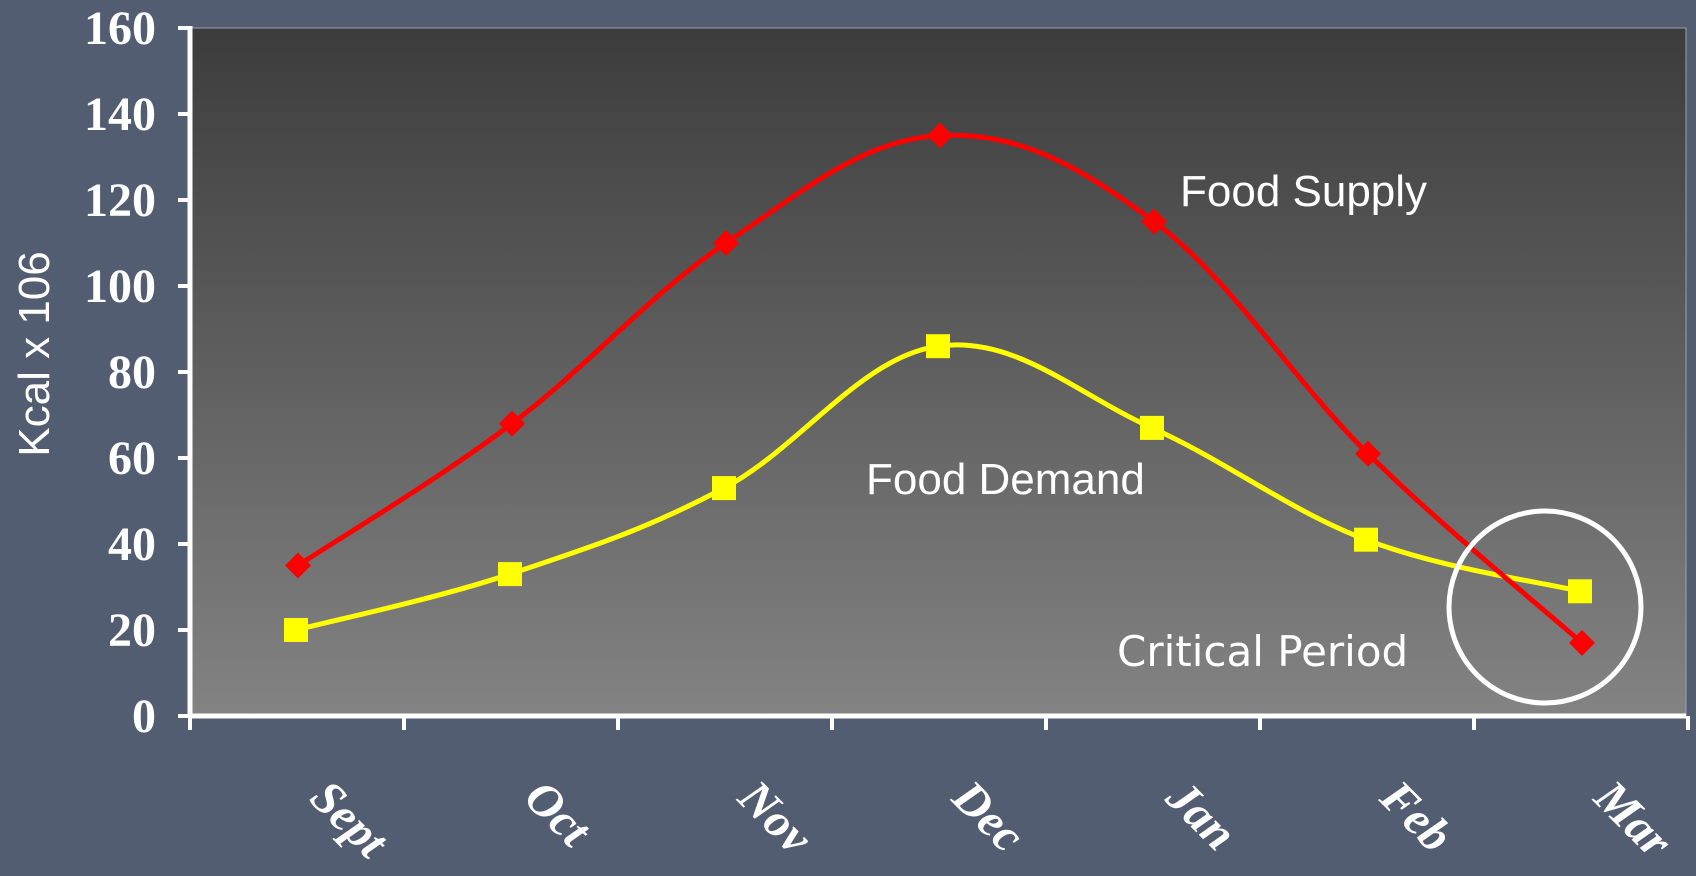  What do you see at coordinates (144, 716) in the screenshot?
I see `y-tick-label: 0` at bounding box center [144, 716].